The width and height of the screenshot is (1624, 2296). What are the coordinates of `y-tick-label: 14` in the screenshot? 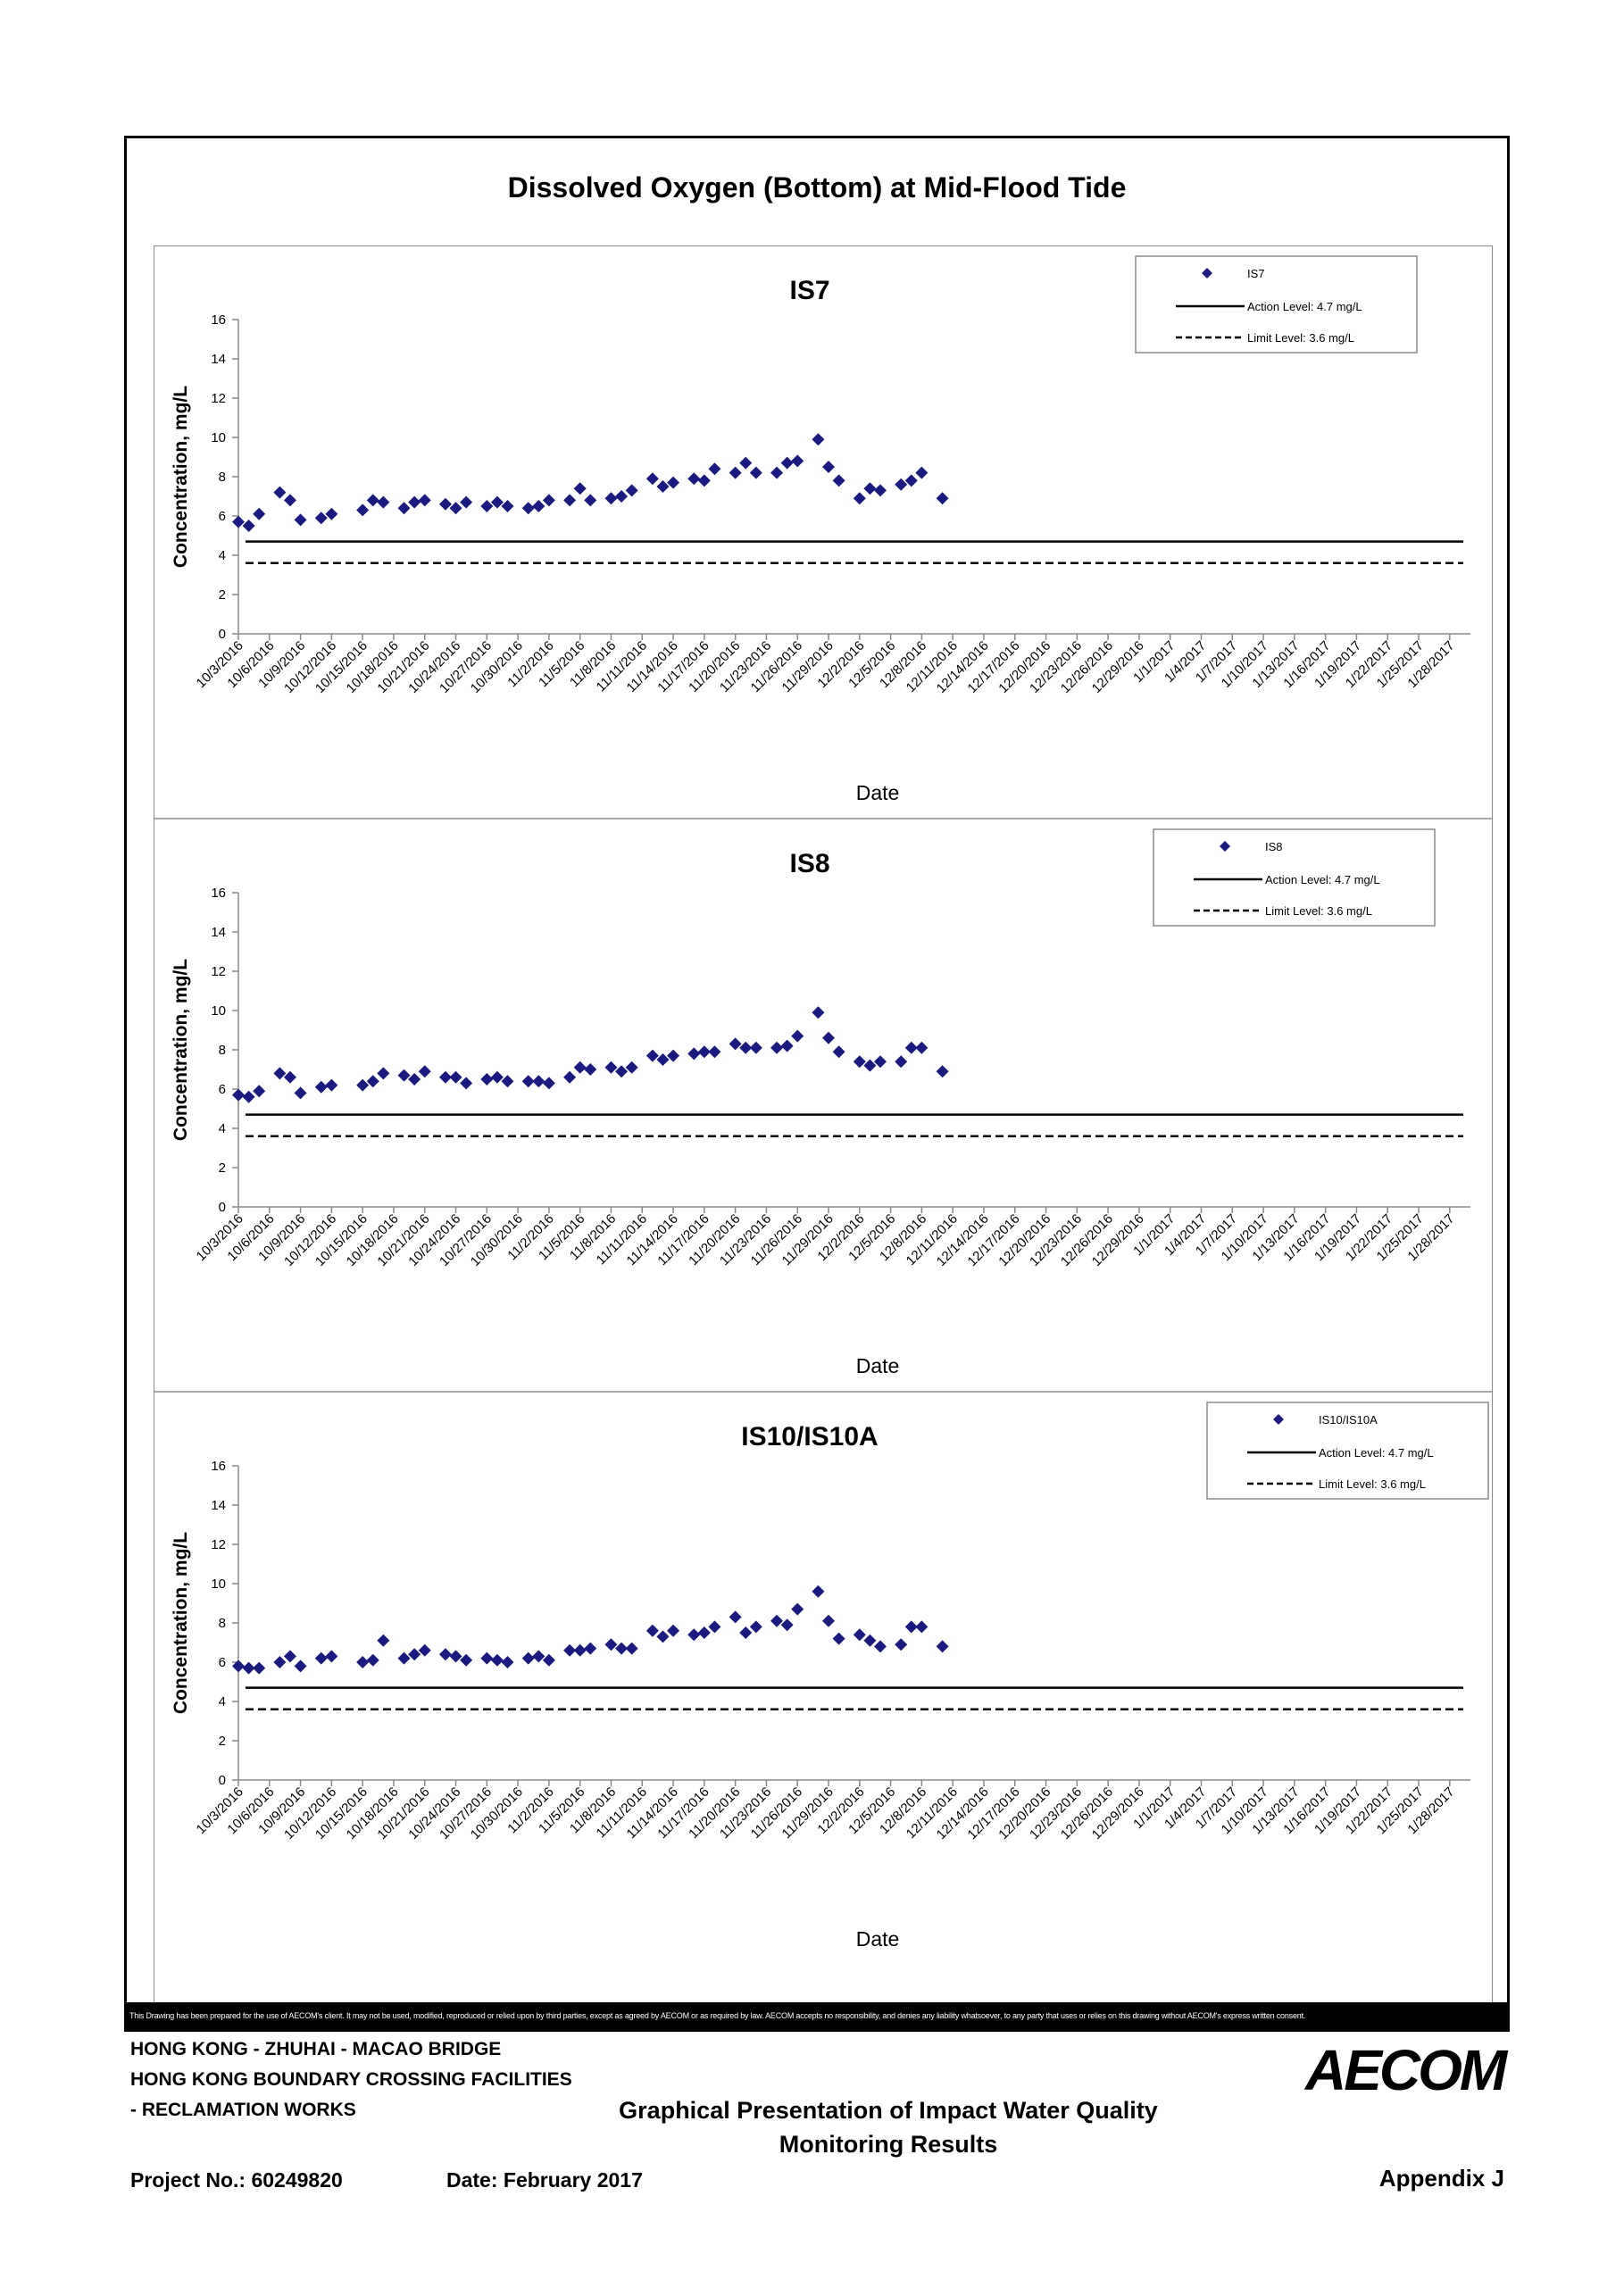 It's located at (218, 359).